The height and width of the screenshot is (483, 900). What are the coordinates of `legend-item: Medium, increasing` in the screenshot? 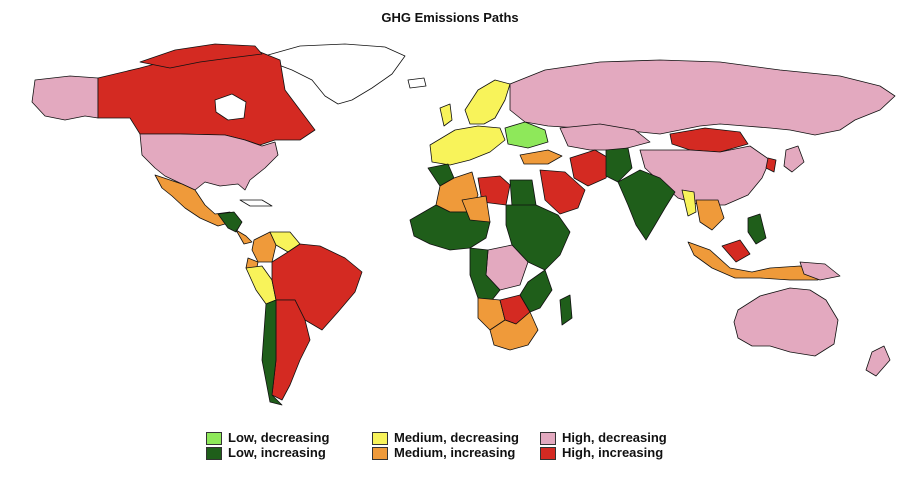 It's located at (443, 453).